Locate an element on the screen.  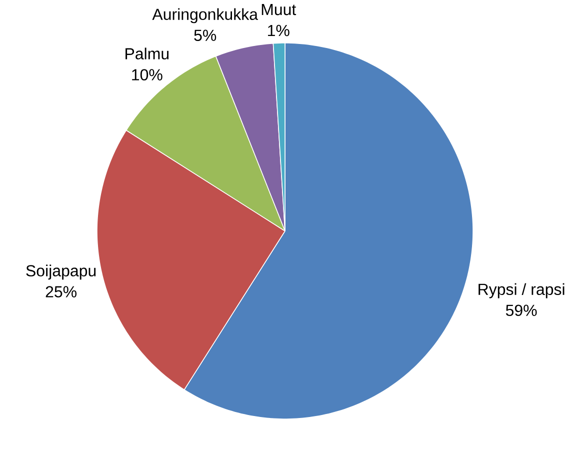
slice-label: Auringonkukka is located at coordinates (205, 16).